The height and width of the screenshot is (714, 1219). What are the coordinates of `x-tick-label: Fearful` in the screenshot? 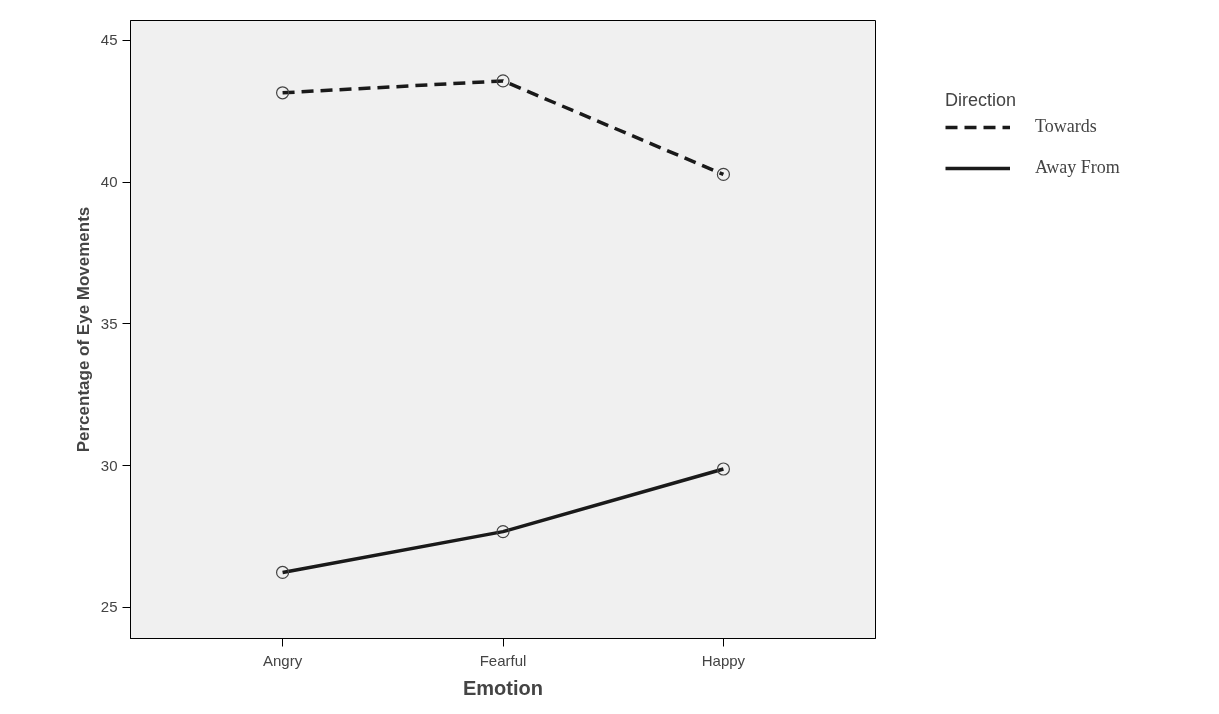 It's located at (503, 660).